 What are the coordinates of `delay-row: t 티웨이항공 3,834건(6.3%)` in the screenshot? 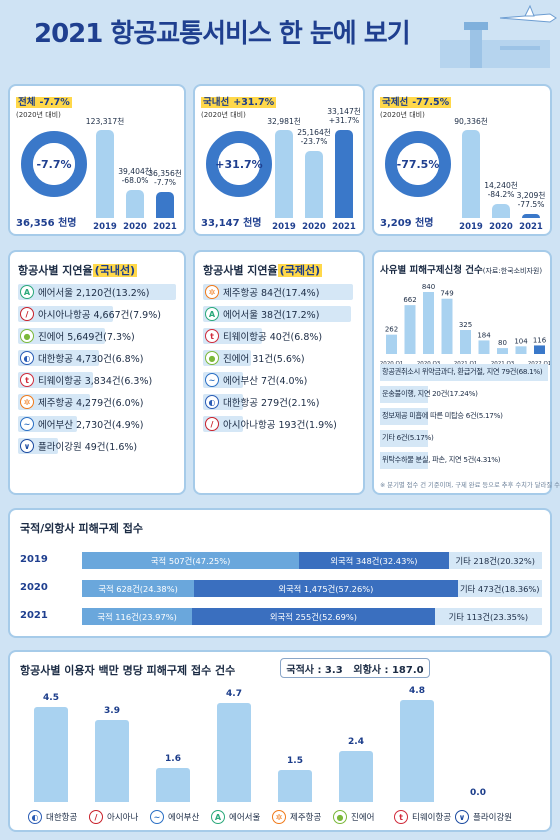 It's located at (86, 380).